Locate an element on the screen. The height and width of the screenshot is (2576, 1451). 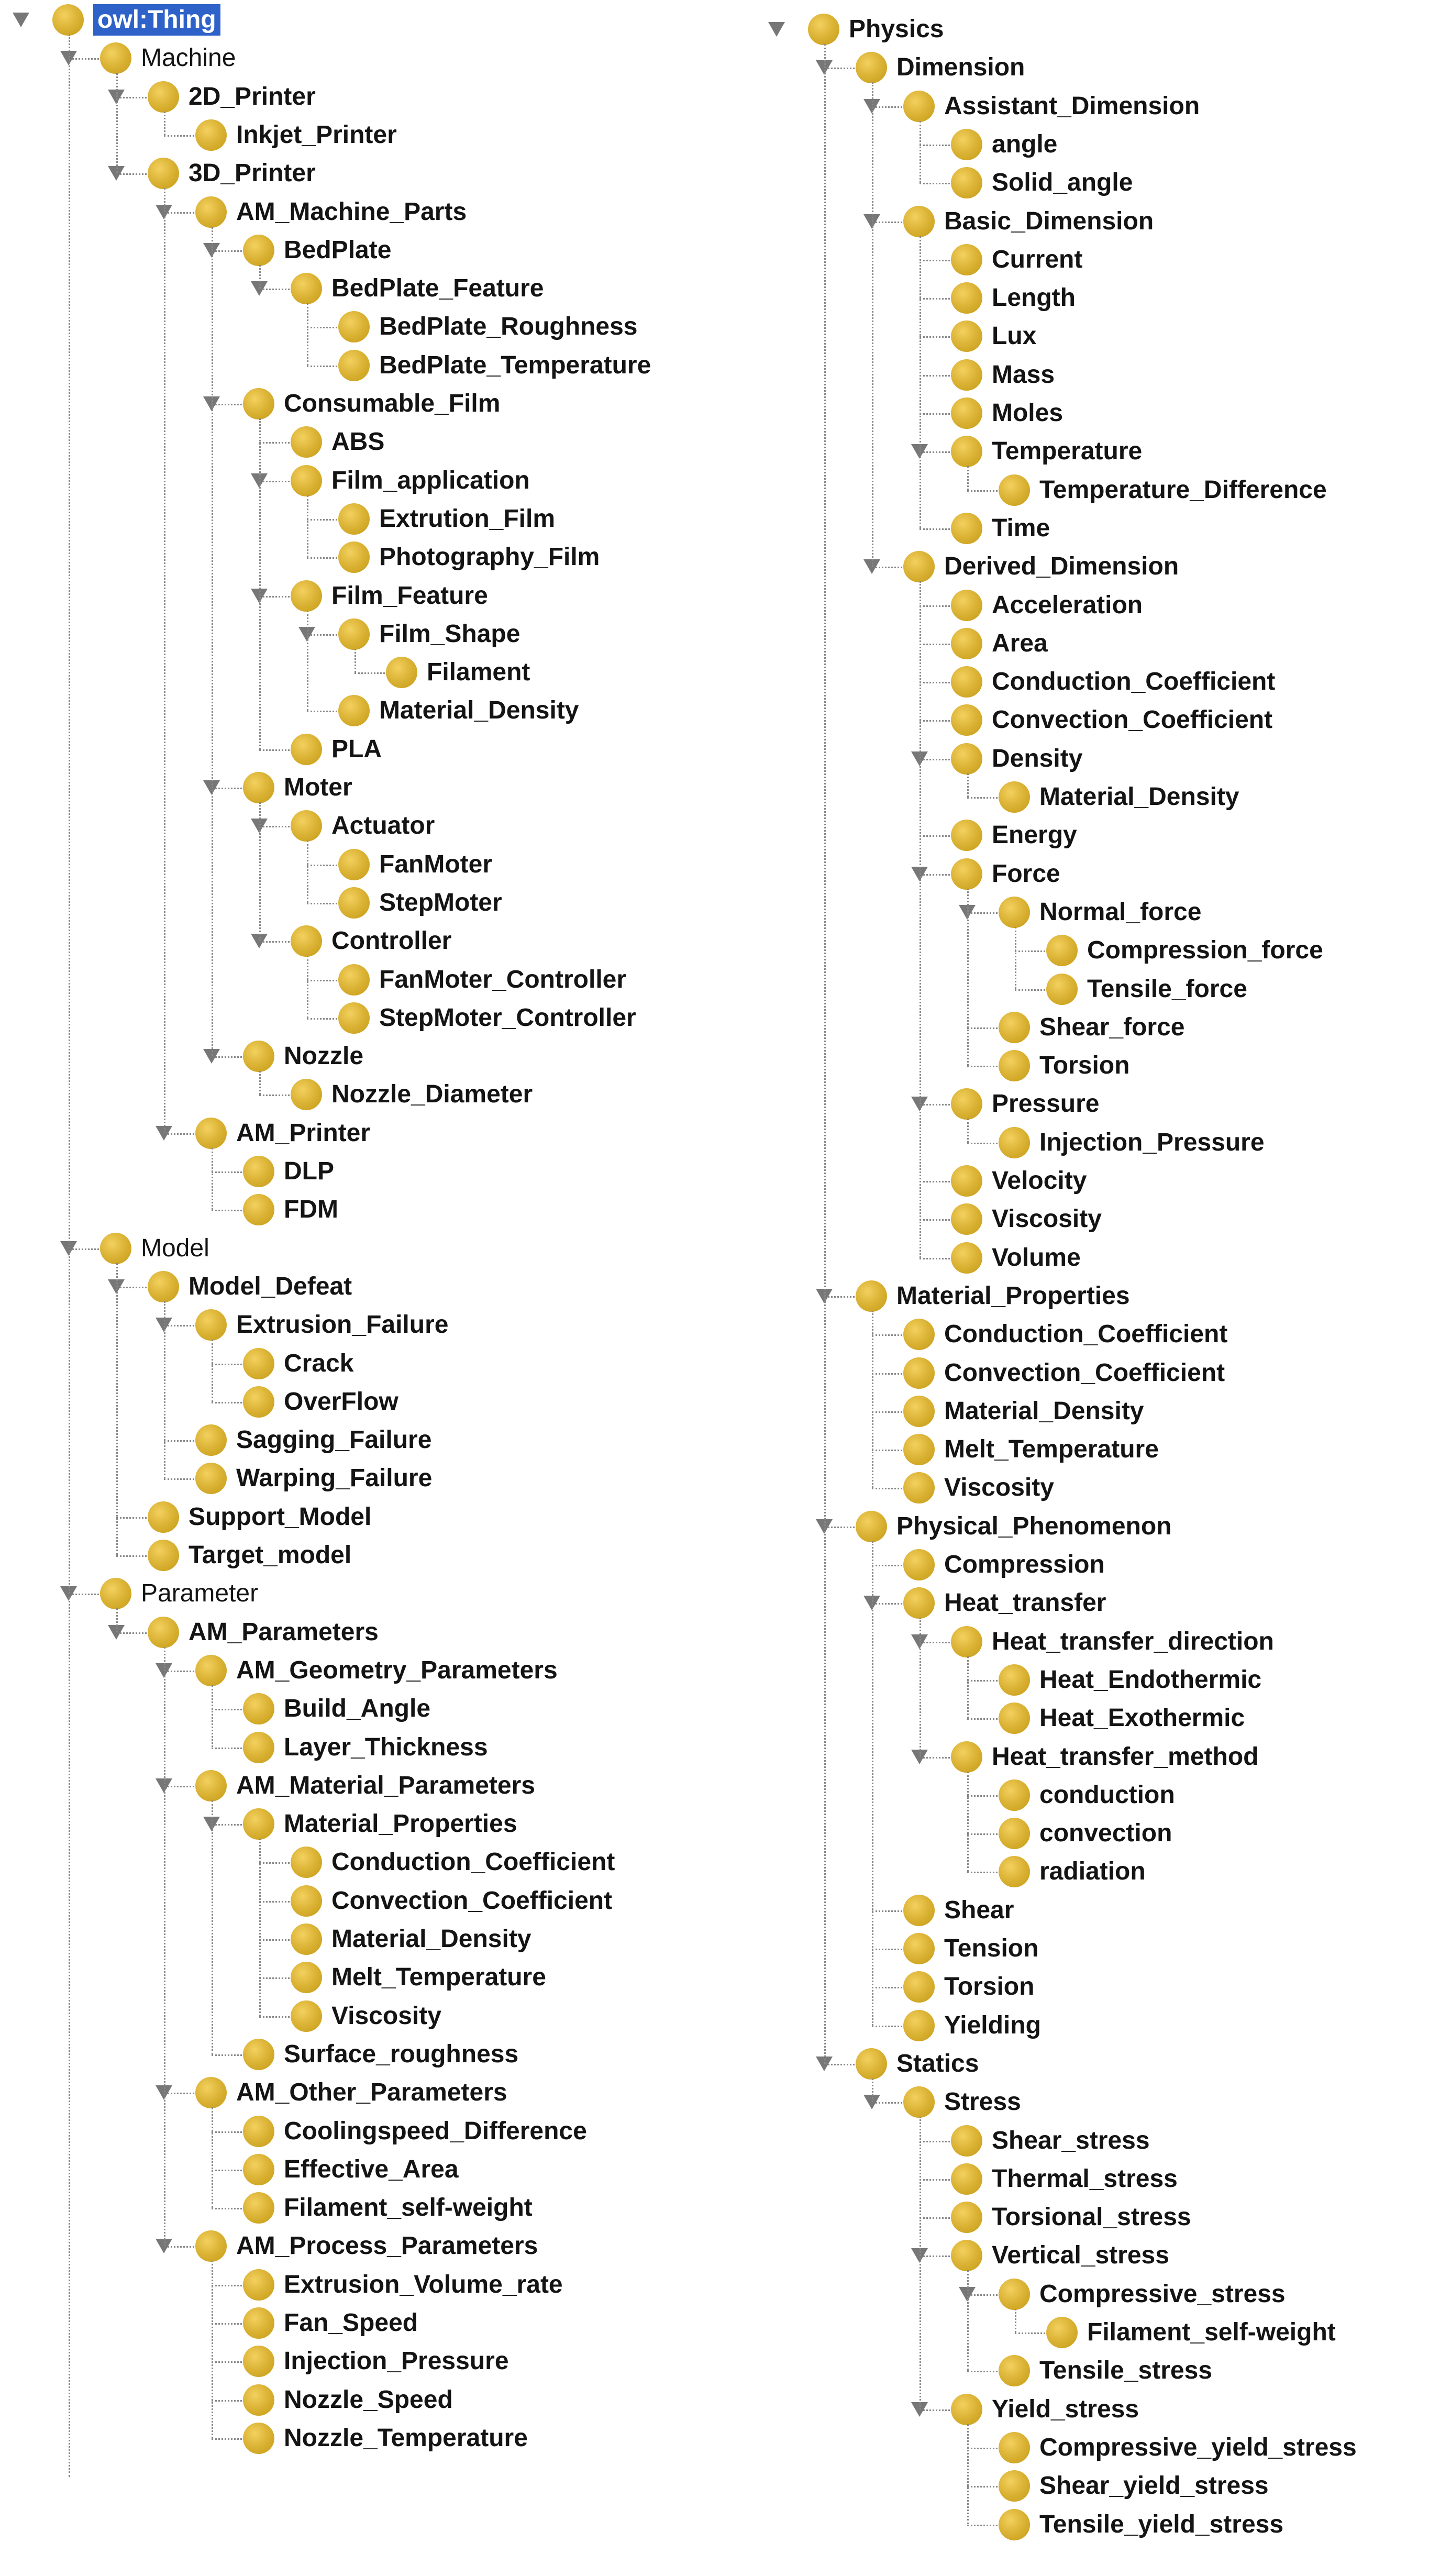
tree-node-label: OverFlow is located at coordinates (341, 1401).